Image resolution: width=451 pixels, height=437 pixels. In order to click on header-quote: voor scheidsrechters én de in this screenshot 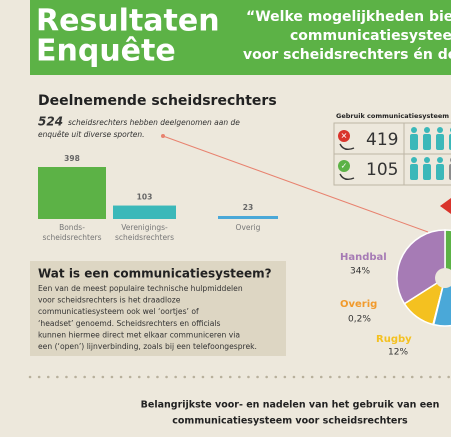, I will do `click(347, 55)`.